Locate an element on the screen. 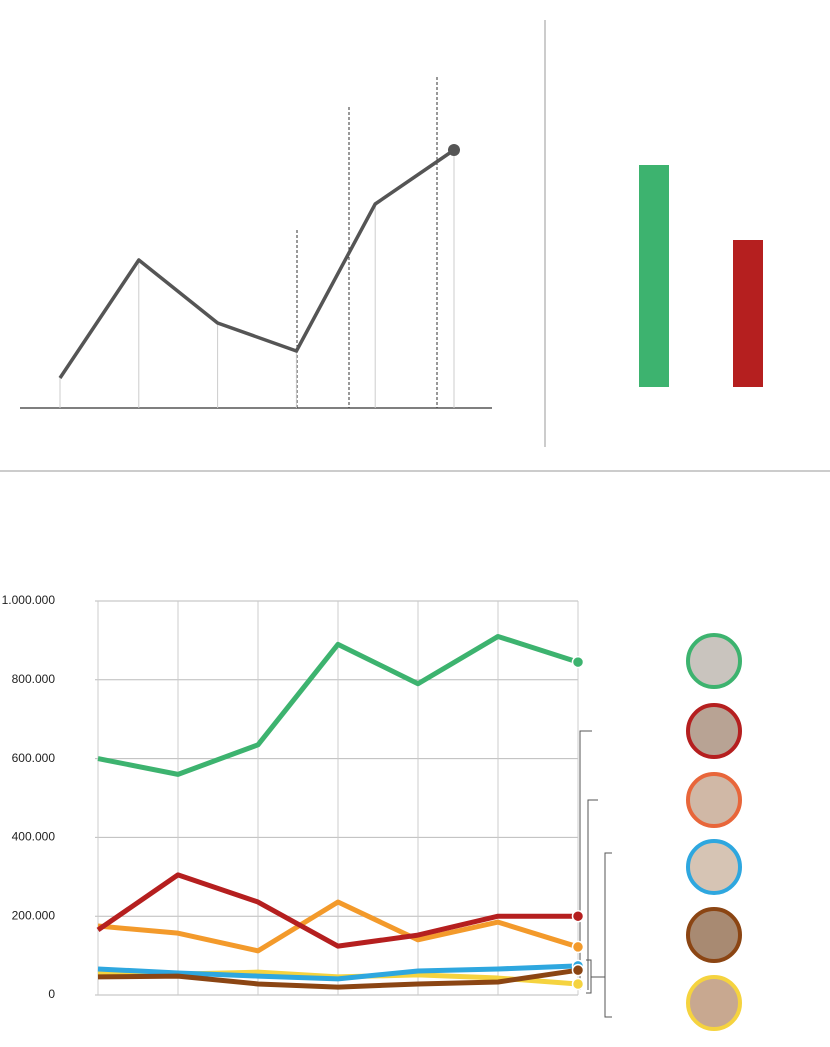  y-tick-label: 0 is located at coordinates (51, 994).